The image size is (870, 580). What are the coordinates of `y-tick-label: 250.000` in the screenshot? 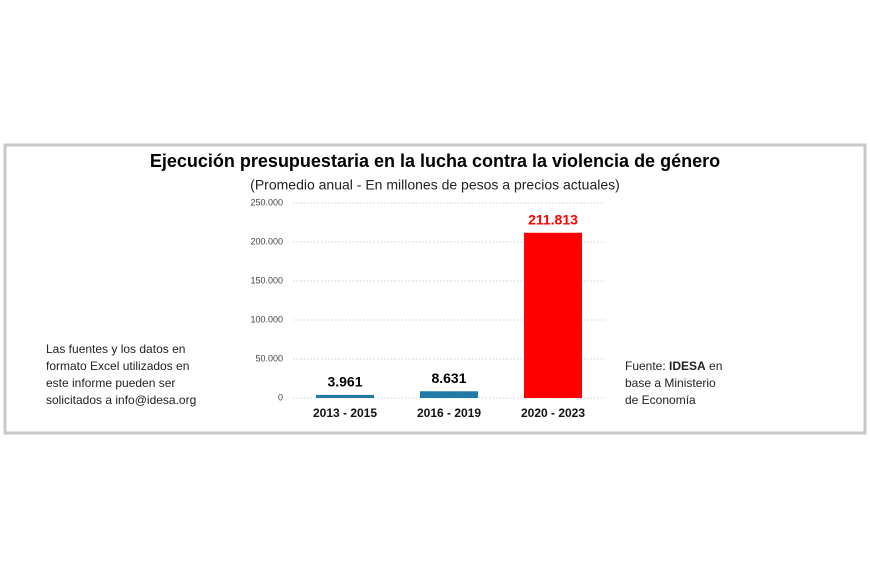 It's located at (266, 202).